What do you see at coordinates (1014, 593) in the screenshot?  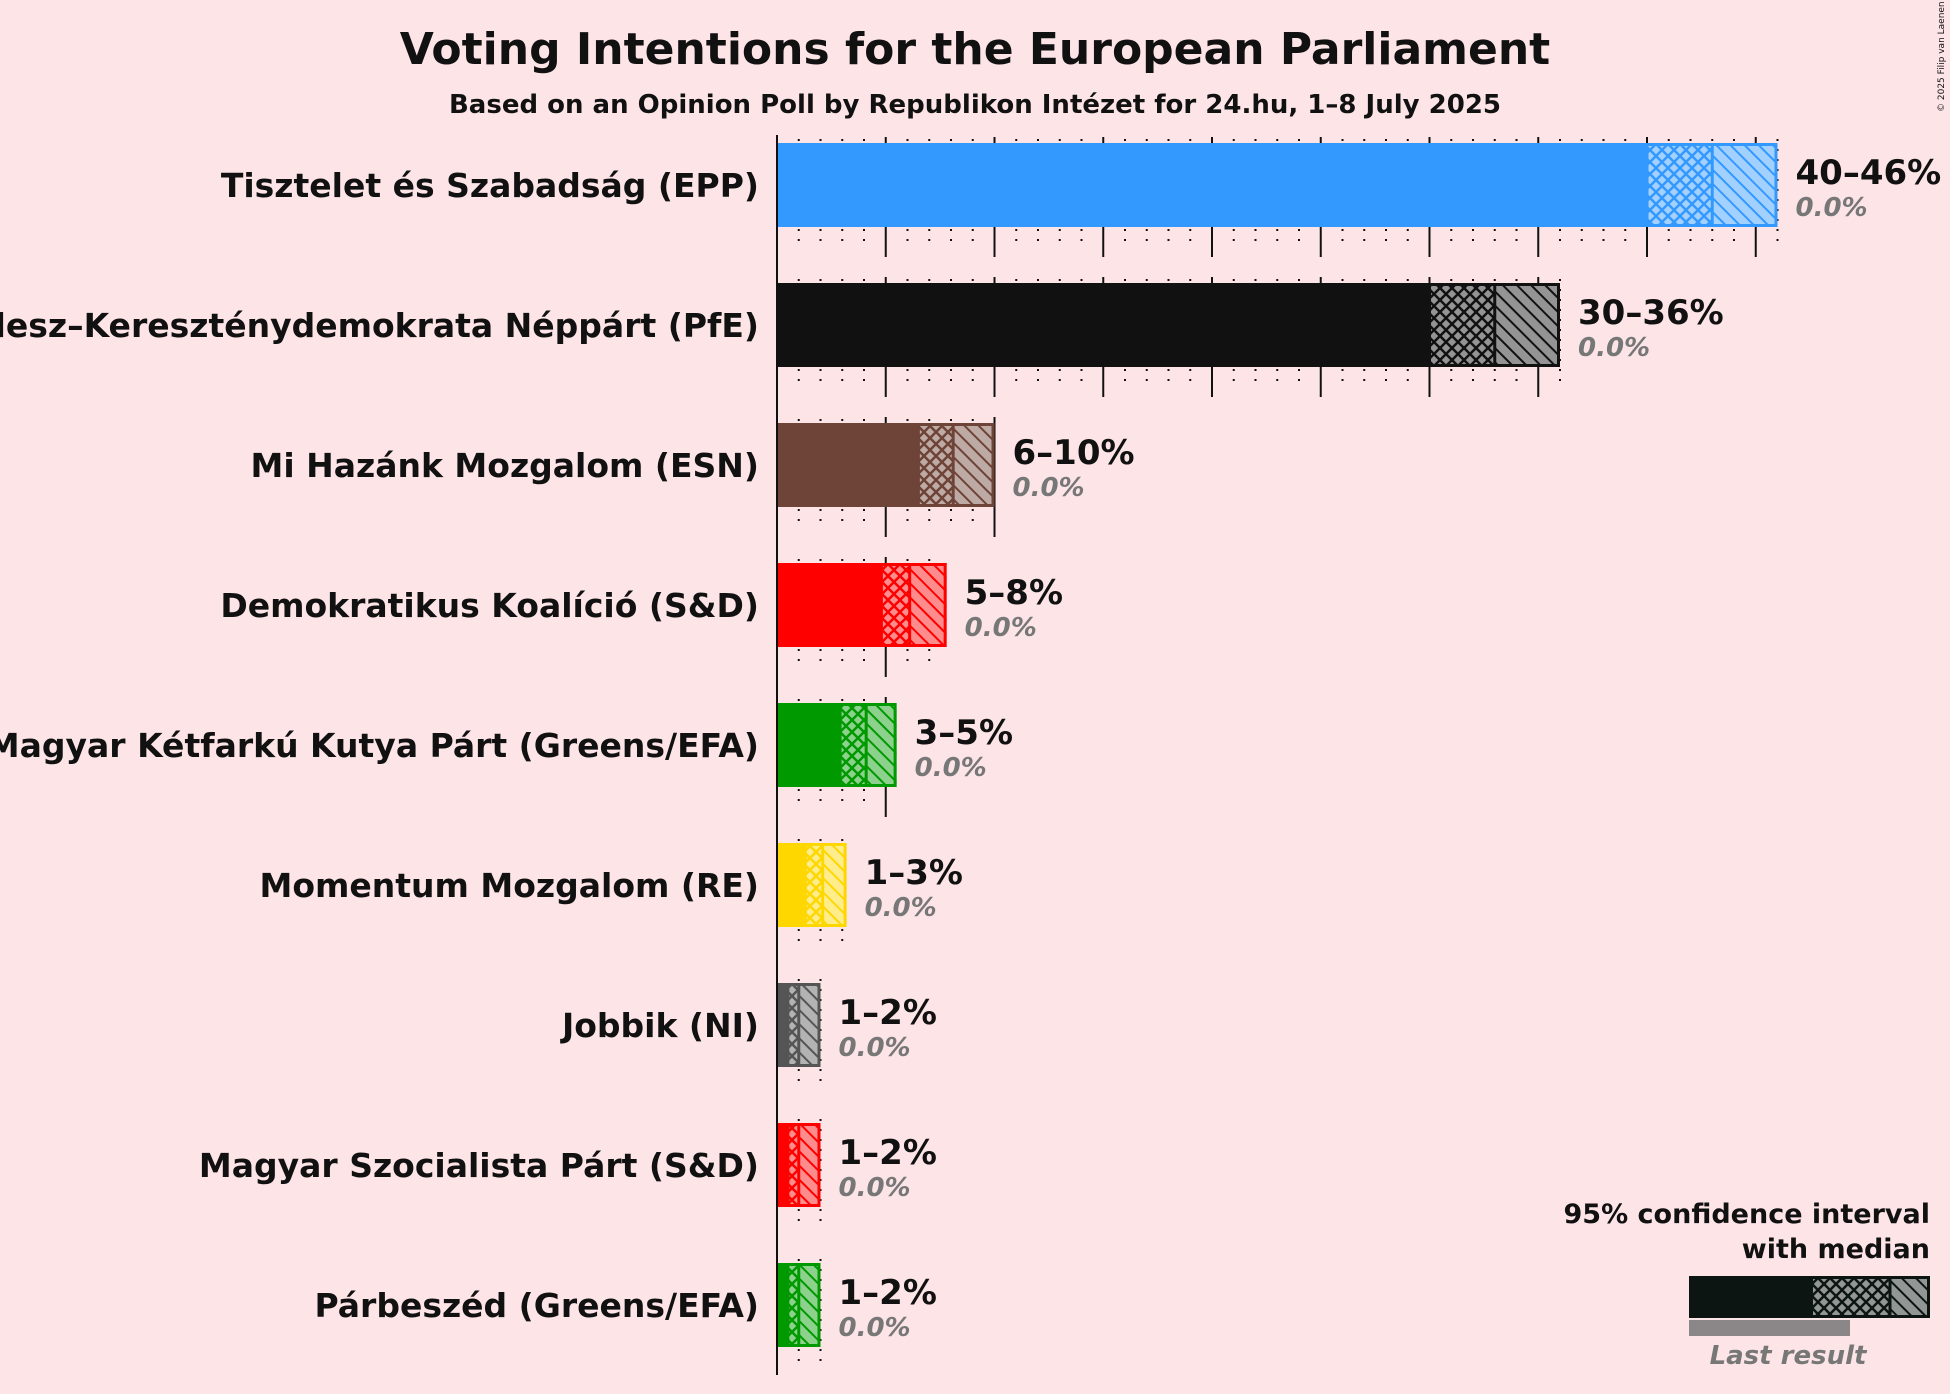 I see `range-label: 5–8%` at bounding box center [1014, 593].